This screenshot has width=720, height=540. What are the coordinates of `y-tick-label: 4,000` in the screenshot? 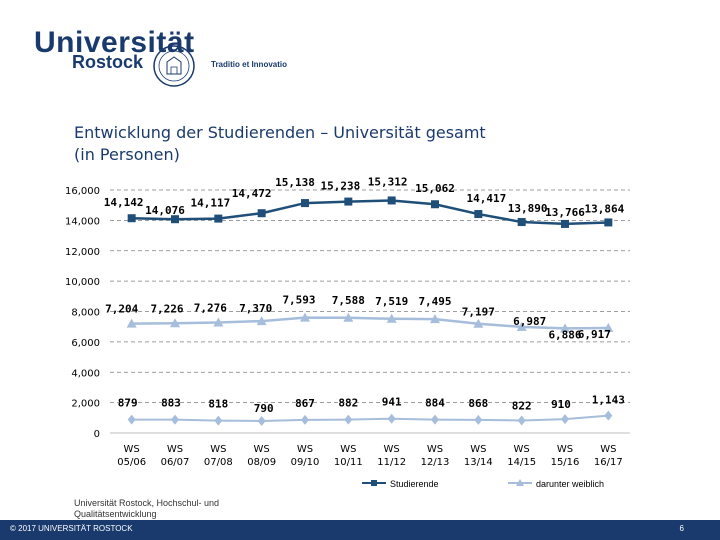 It's located at (85, 373).